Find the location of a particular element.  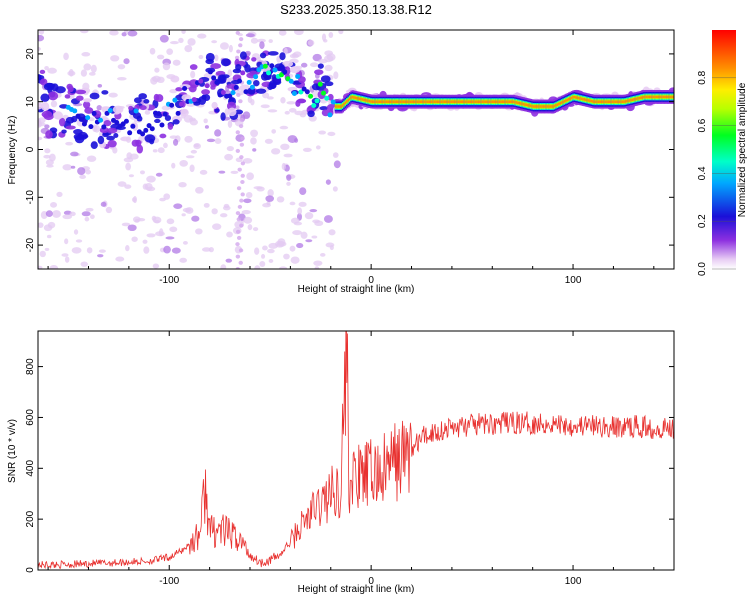

snr-x-tick-label: 100 is located at coordinates (573, 581).